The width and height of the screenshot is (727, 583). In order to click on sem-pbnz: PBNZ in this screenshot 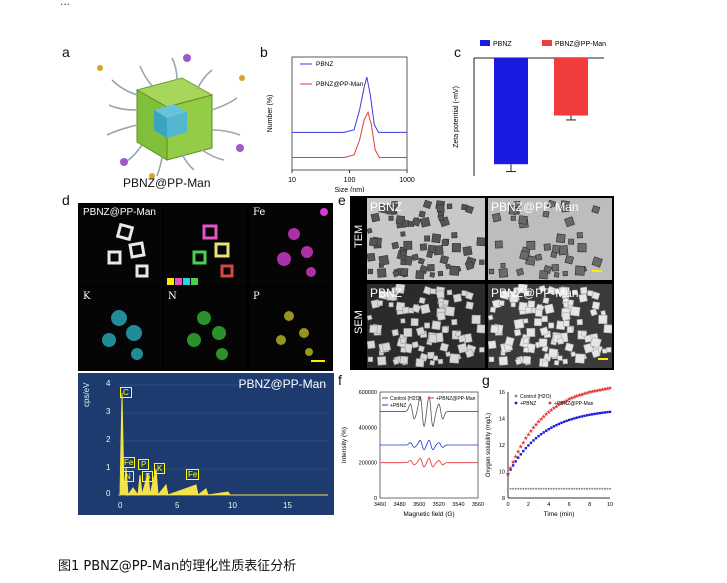, I will do `click(426, 326)`.